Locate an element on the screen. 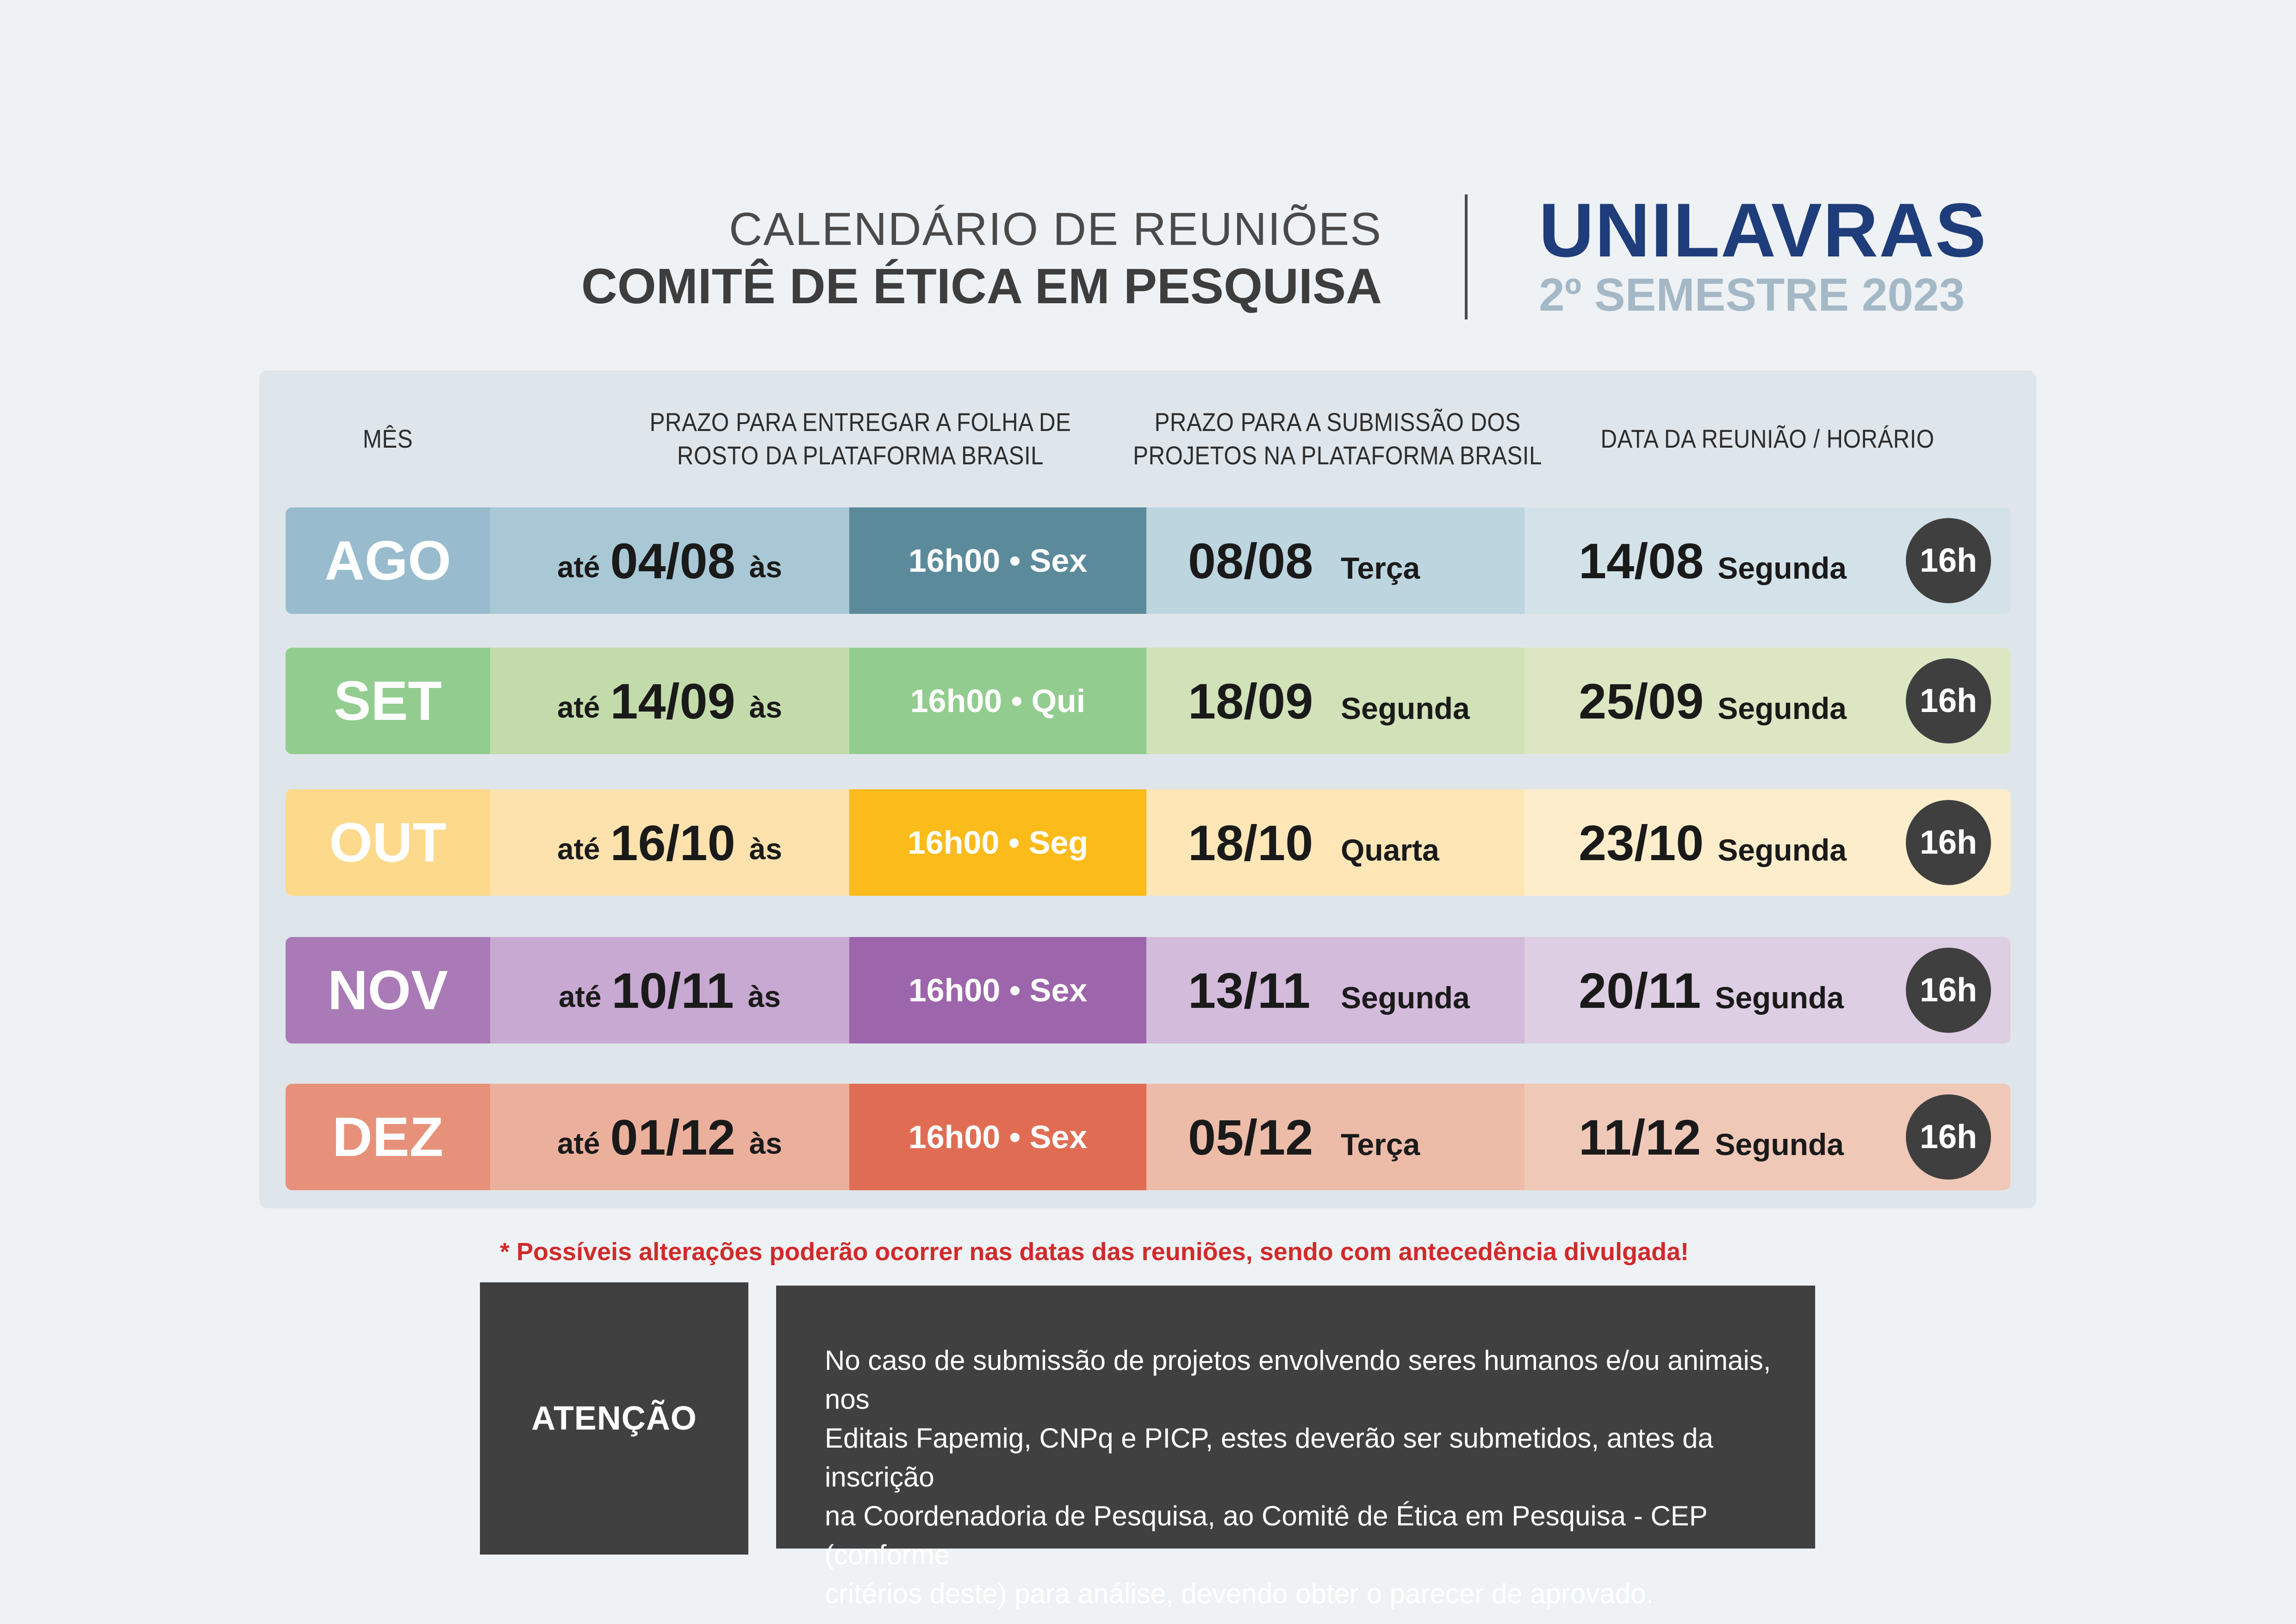 This screenshot has height=1624, width=2296. month-label: AGO is located at coordinates (387, 561).